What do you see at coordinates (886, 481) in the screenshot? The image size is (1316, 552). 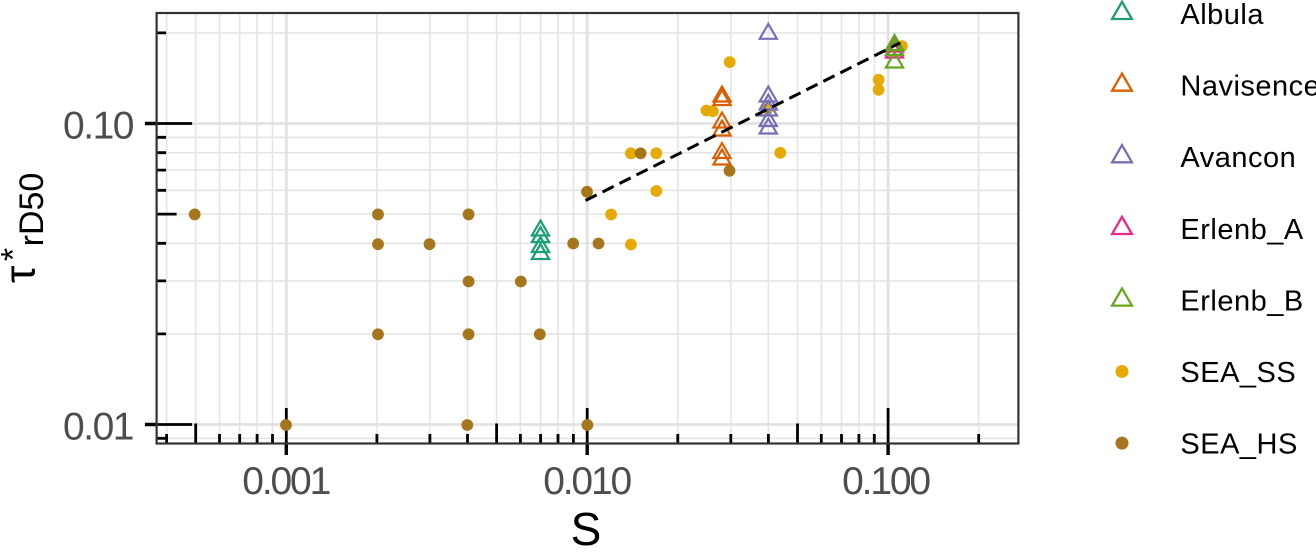 I see `svg-text: 0.100` at bounding box center [886, 481].